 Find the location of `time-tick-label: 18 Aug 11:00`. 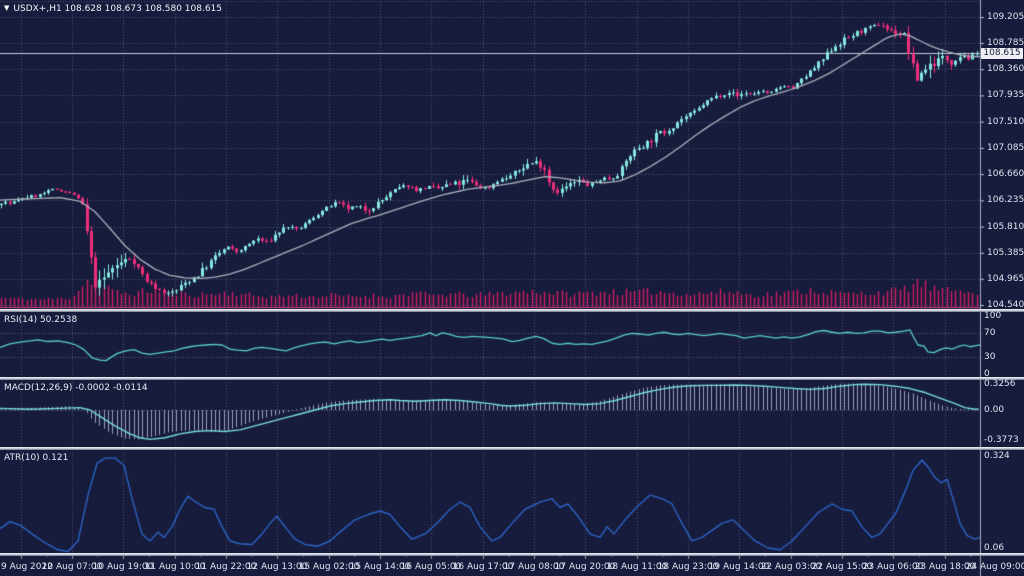

time-tick-label: 18 Aug 11:00 is located at coordinates (637, 567).